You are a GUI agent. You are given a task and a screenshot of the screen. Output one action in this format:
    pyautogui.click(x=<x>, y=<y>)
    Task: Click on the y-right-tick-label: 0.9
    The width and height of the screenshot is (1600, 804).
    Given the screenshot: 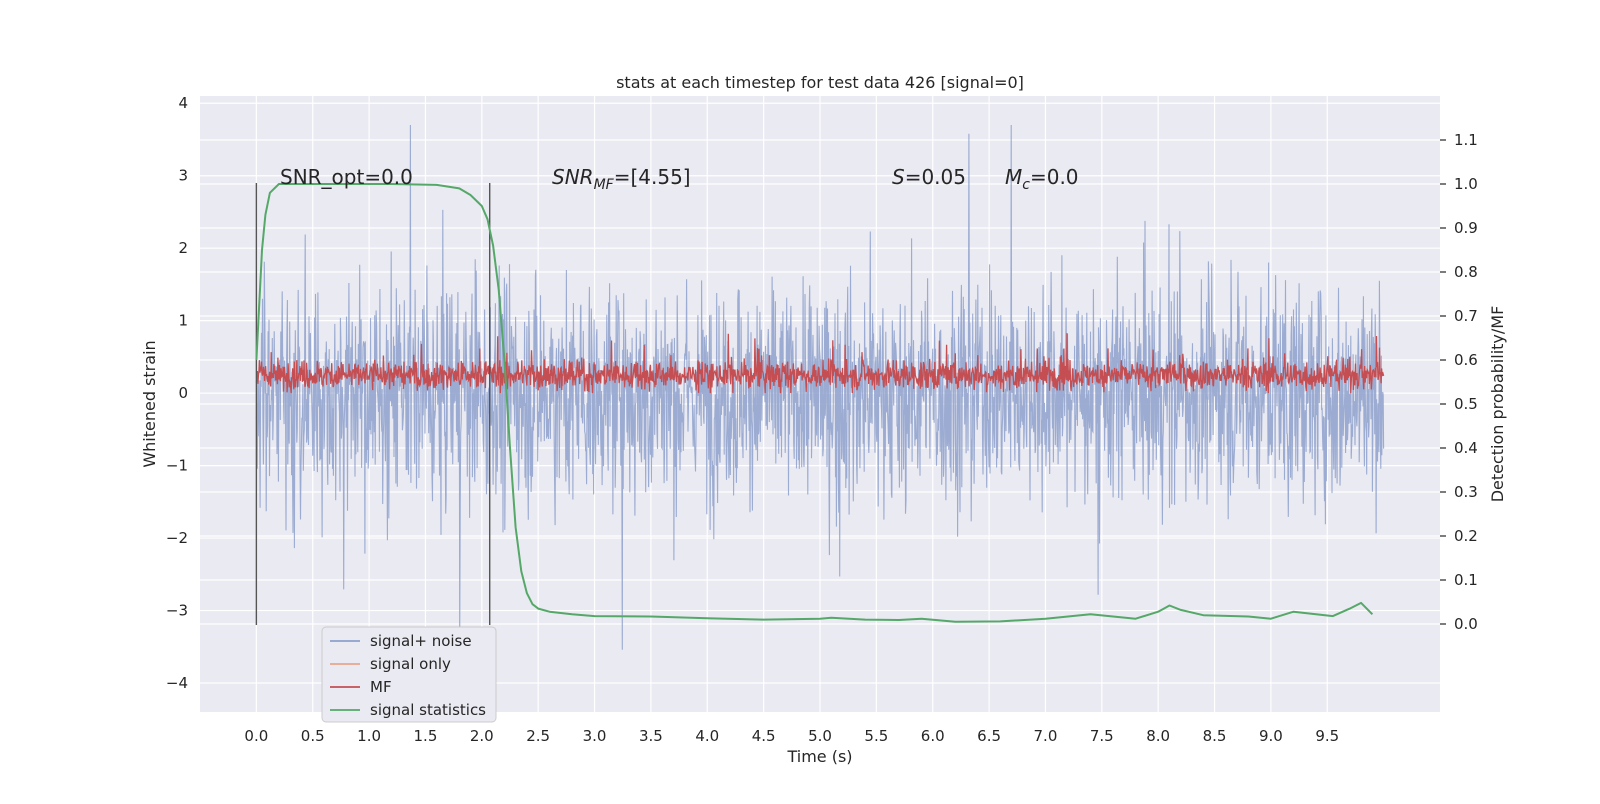 What is the action you would take?
    pyautogui.click(x=1466, y=228)
    